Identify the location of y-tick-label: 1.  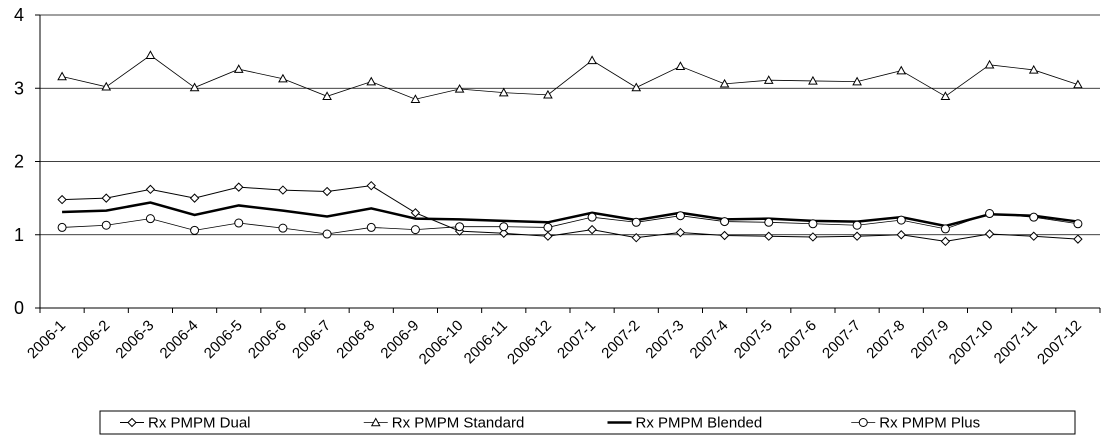
(19, 235).